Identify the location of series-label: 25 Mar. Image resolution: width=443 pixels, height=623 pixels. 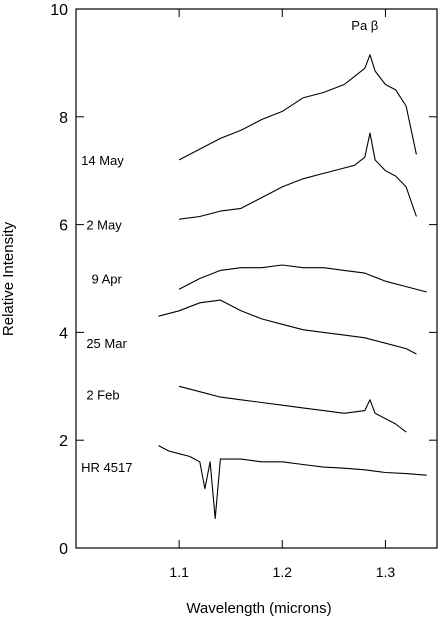
(106, 343).